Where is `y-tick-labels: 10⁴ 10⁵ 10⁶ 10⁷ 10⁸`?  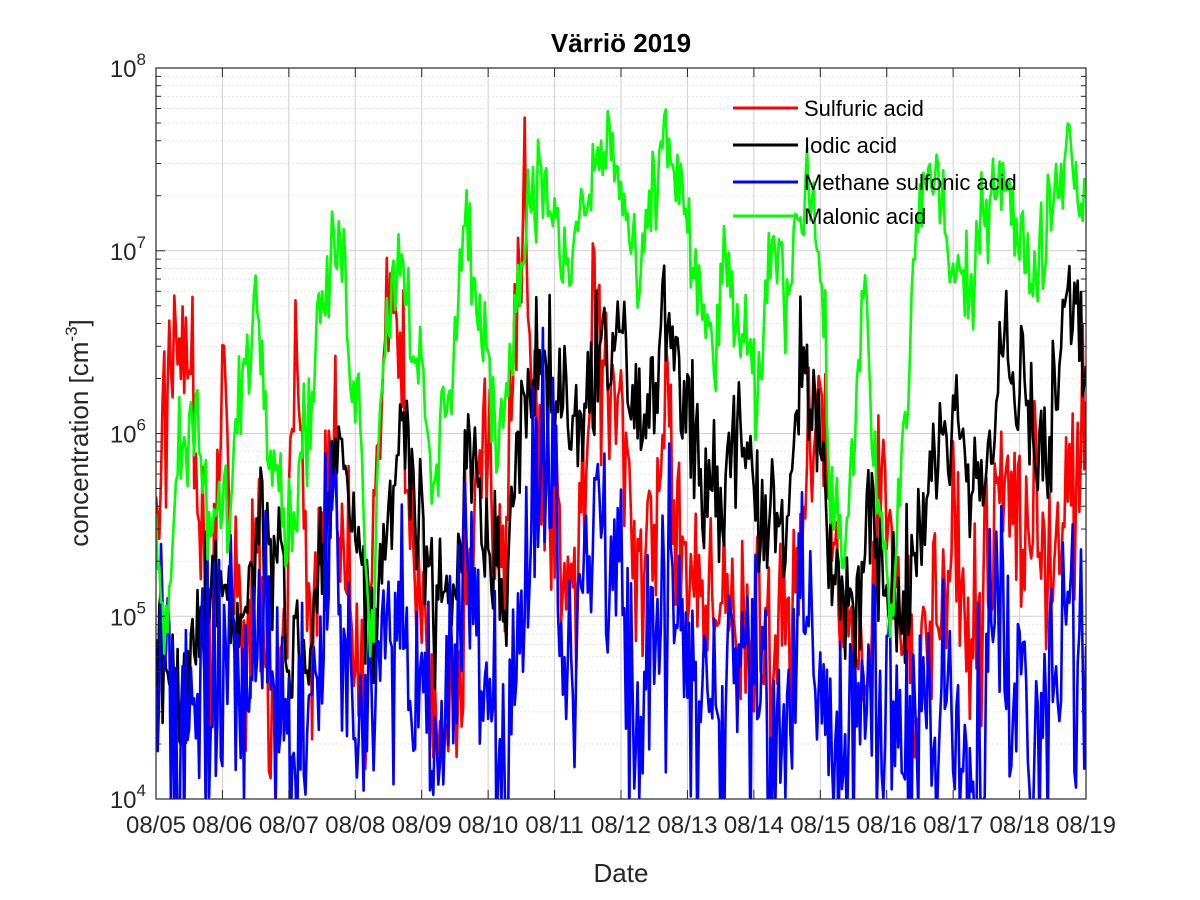 y-tick-labels: 10⁴ 10⁵ 10⁶ 10⁷ 10⁸ is located at coordinates (128, 432).